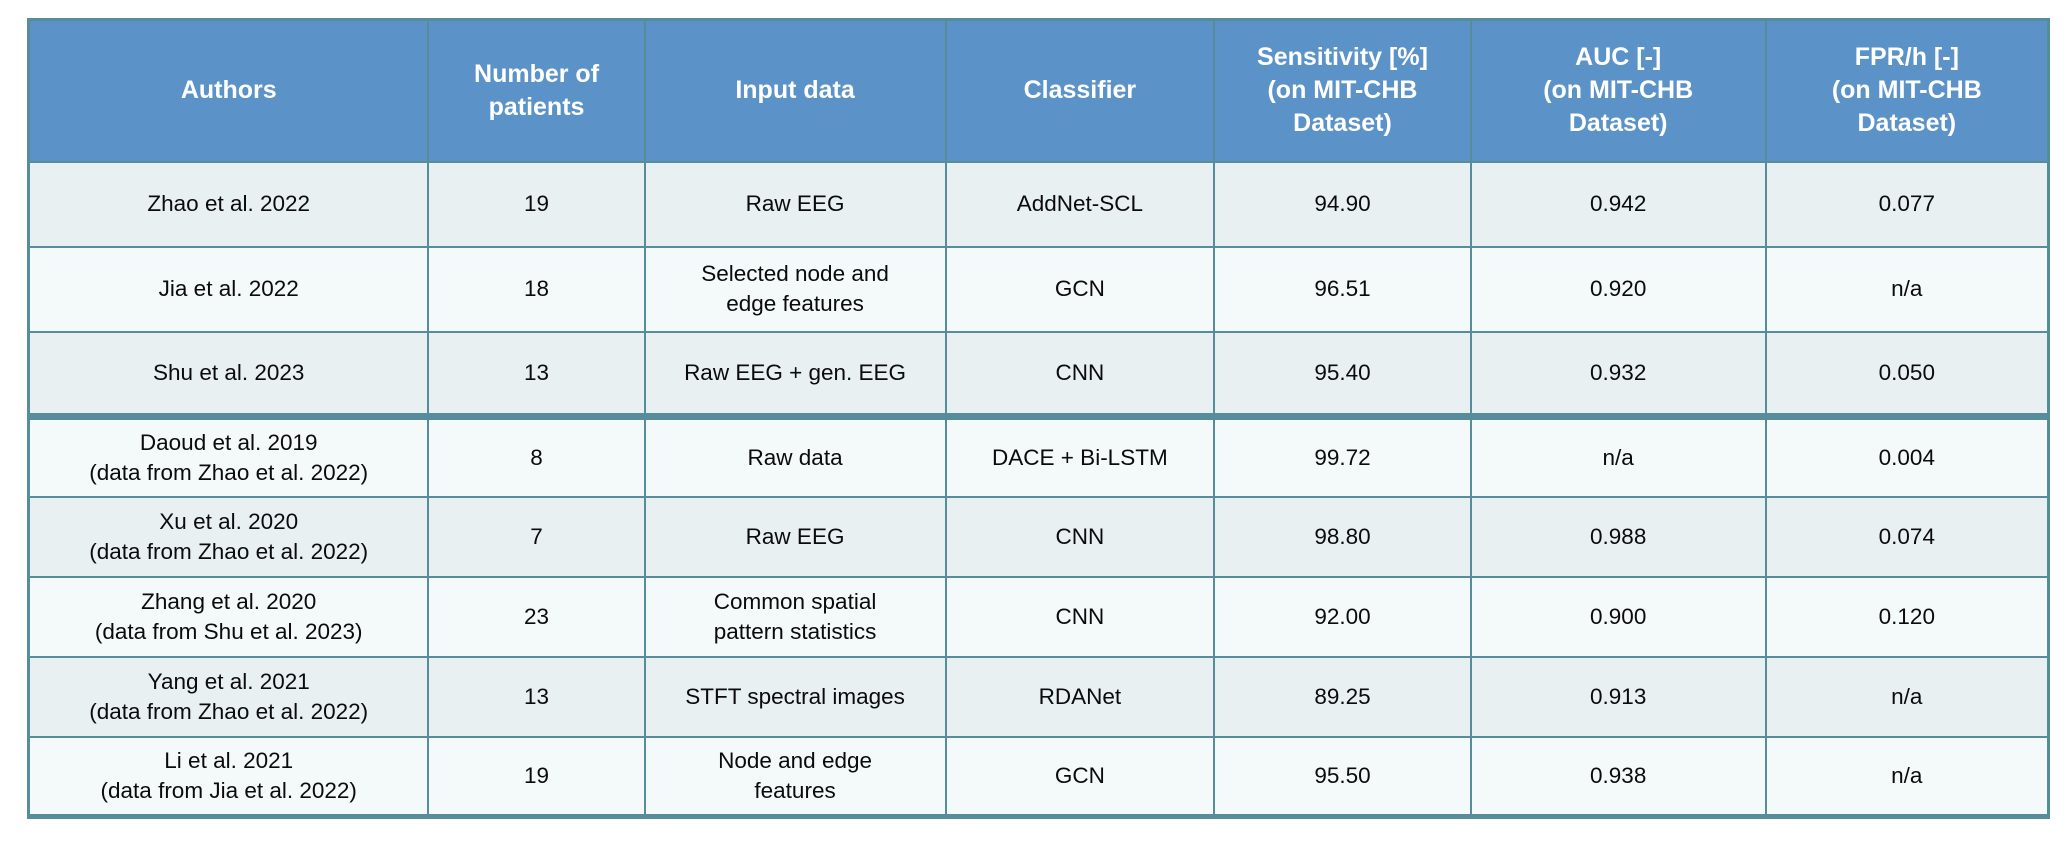 Image resolution: width=2072 pixels, height=866 pixels. Describe the element at coordinates (536, 455) in the screenshot. I see `cell-patients: 8` at that location.